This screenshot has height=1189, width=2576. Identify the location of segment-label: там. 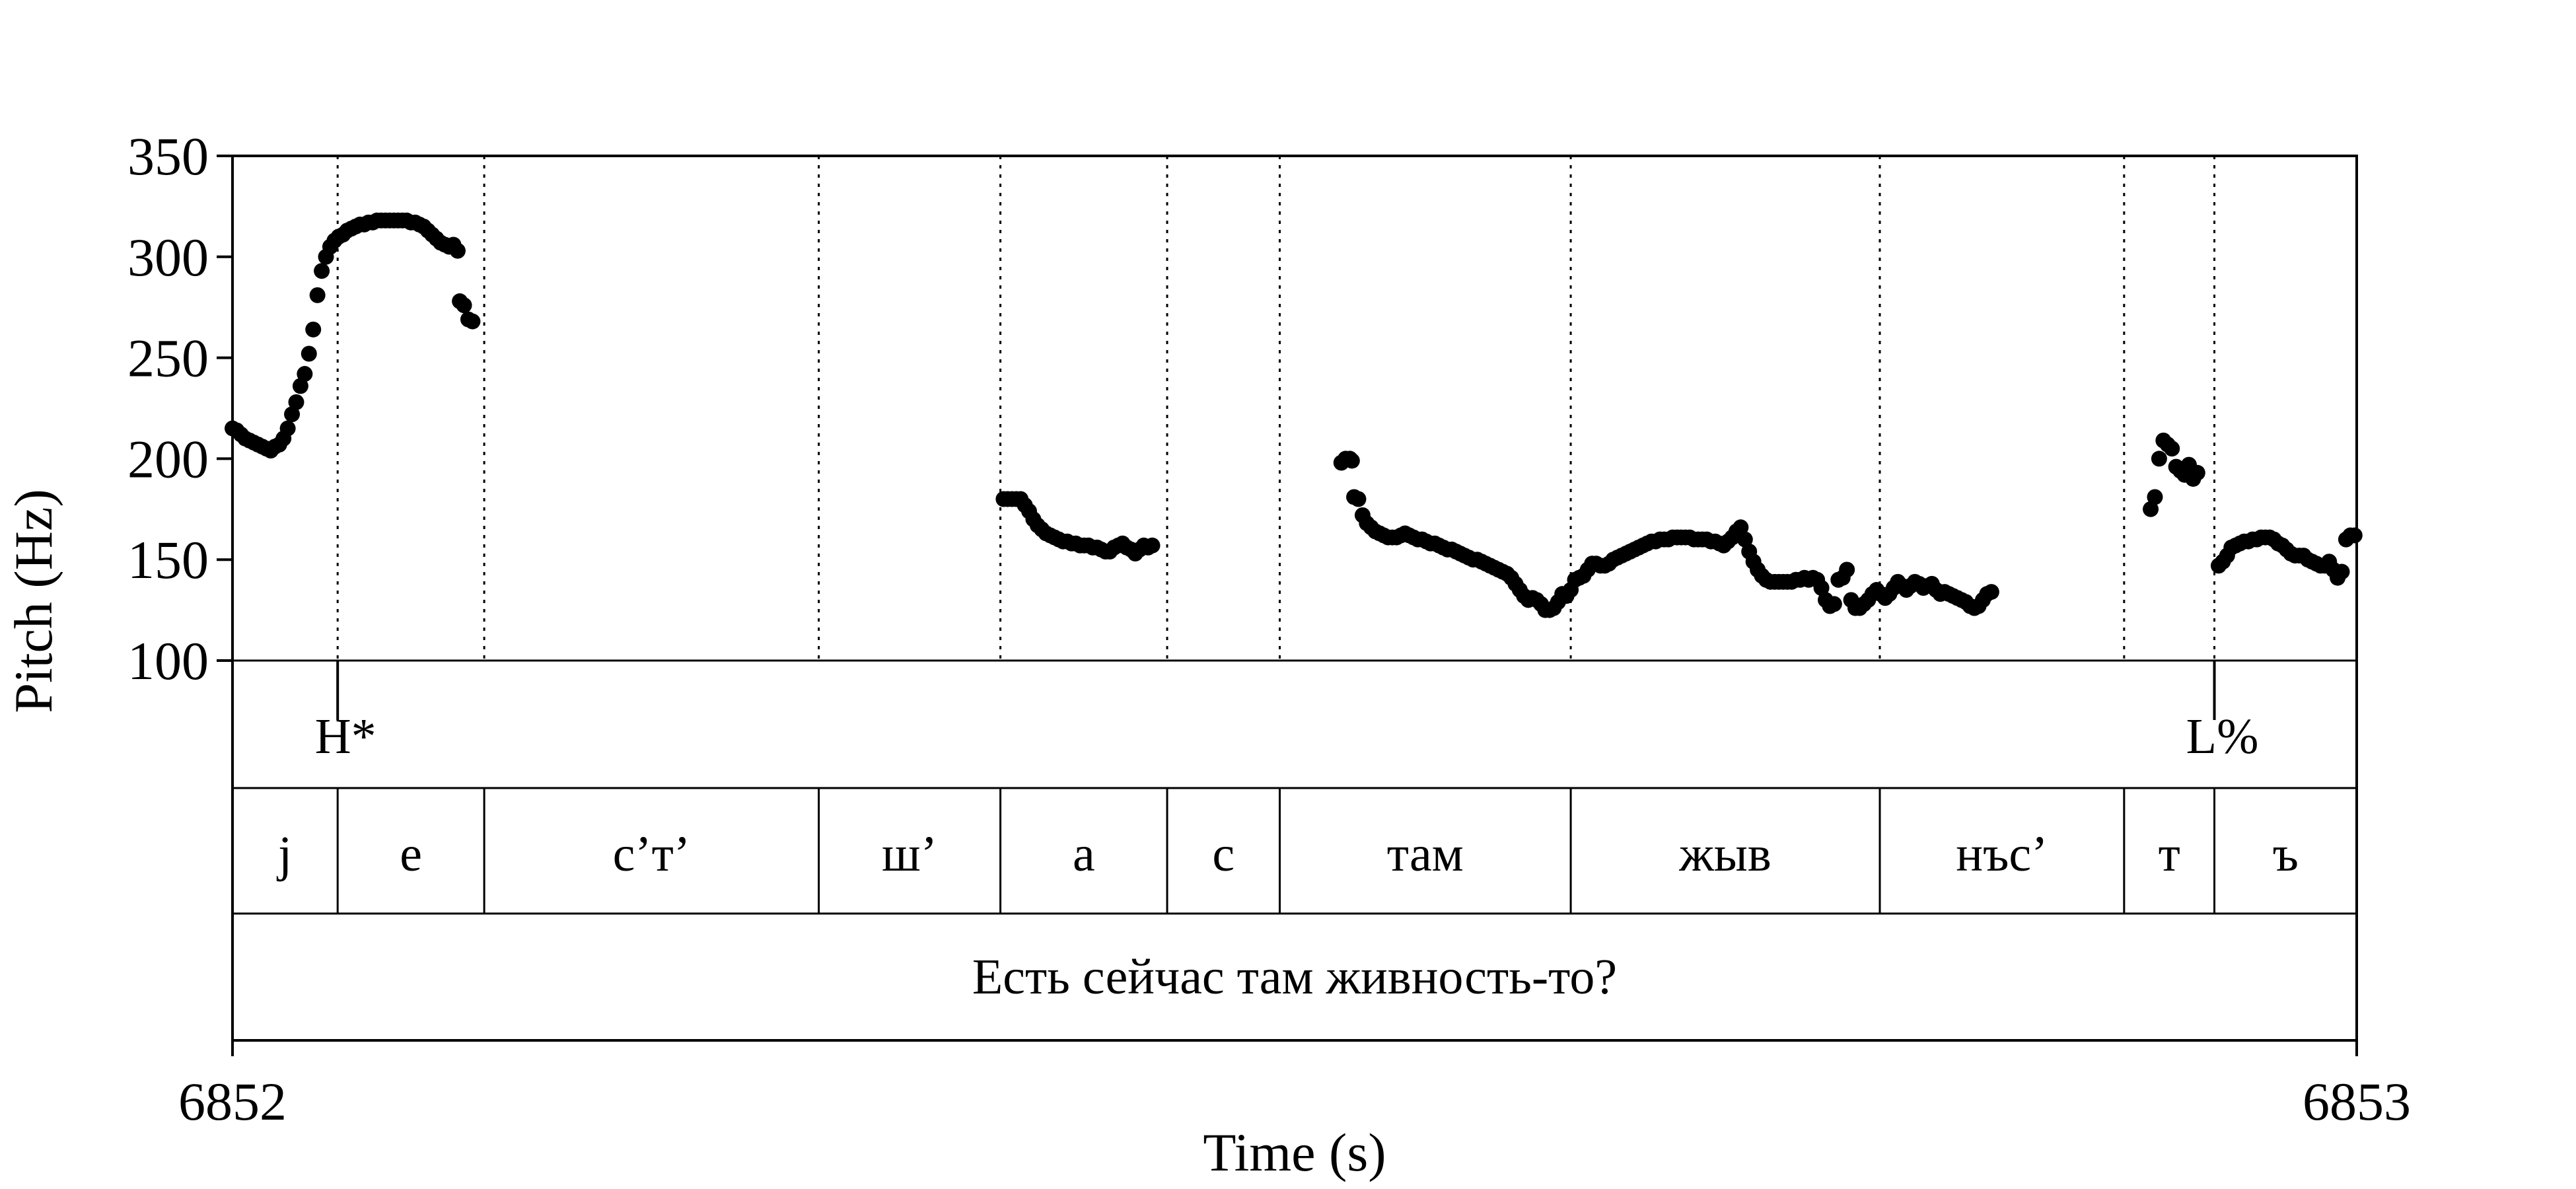
(1426, 854).